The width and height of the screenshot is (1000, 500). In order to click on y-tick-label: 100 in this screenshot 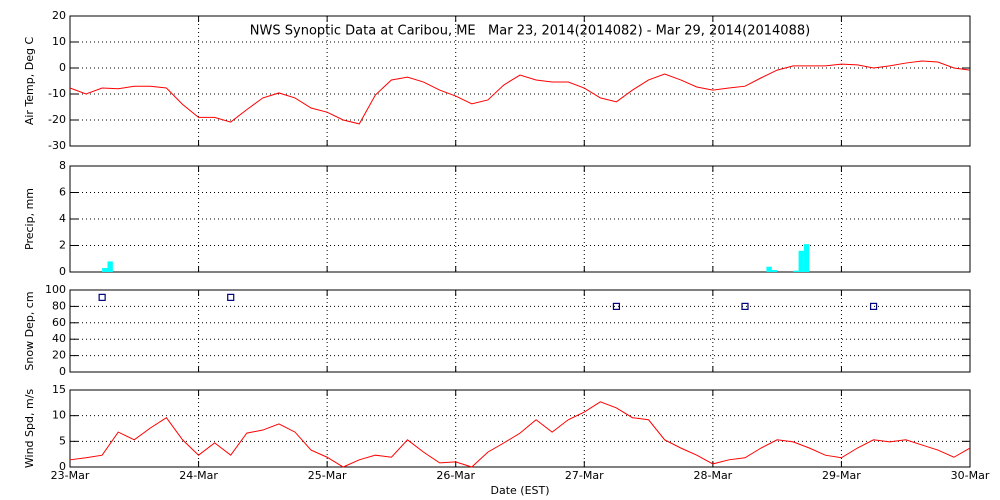, I will do `click(55, 289)`.